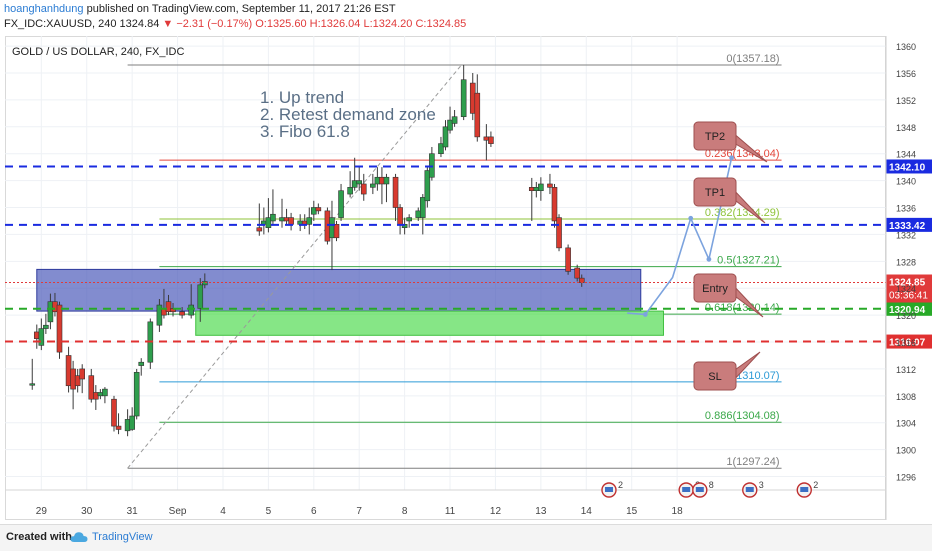 This screenshot has height=551, width=932. Describe the element at coordinates (359, 511) in the screenshot. I see `x-tick-label: 7` at that location.